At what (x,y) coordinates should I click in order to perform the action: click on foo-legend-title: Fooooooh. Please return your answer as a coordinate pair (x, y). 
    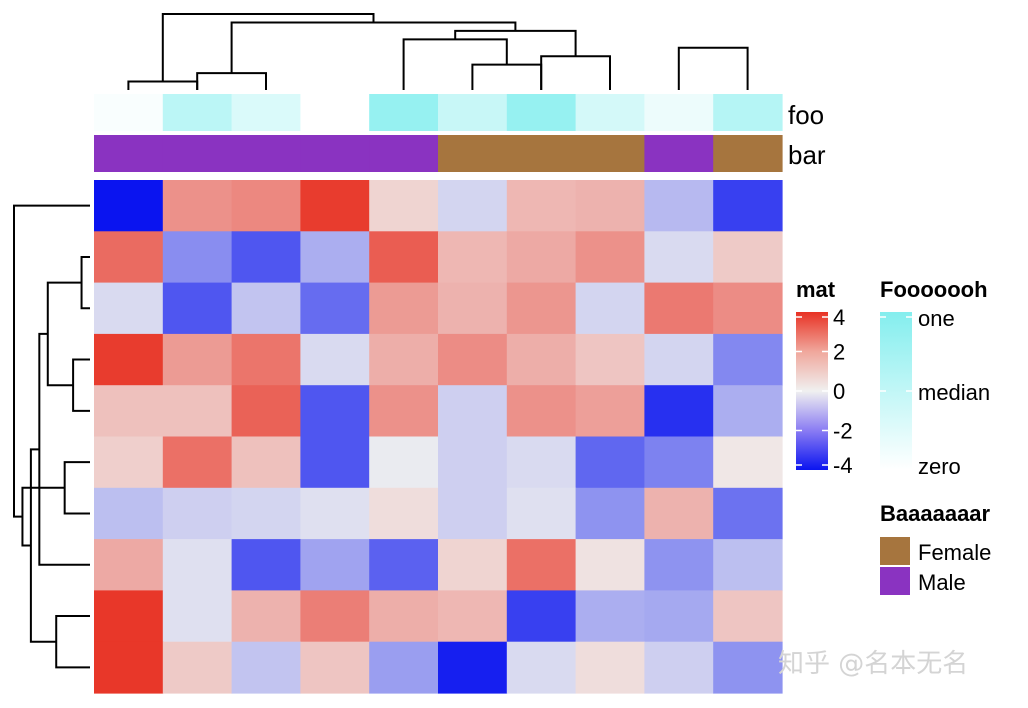
    Looking at the image, I should click on (934, 289).